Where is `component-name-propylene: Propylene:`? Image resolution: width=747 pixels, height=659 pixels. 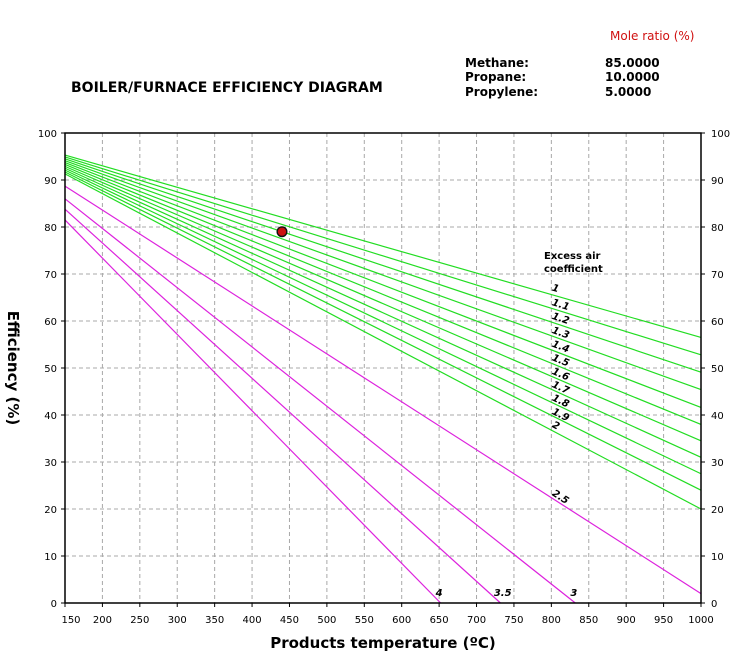
component-name-propylene: Propylene: is located at coordinates (501, 92).